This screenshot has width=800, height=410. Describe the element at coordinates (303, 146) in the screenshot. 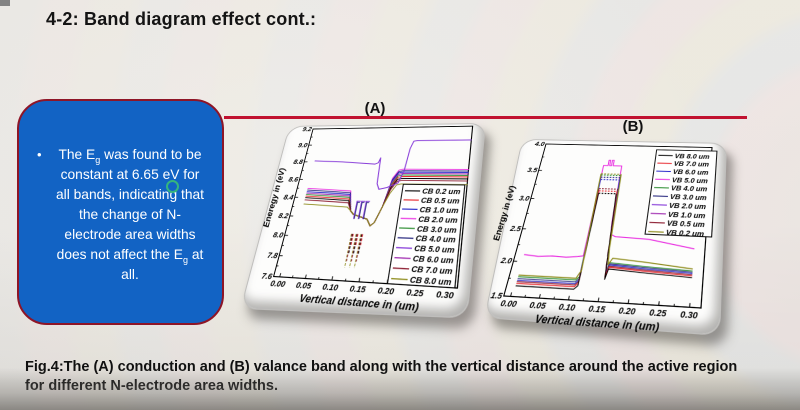

I see `svg-text: 9.0` at that location.